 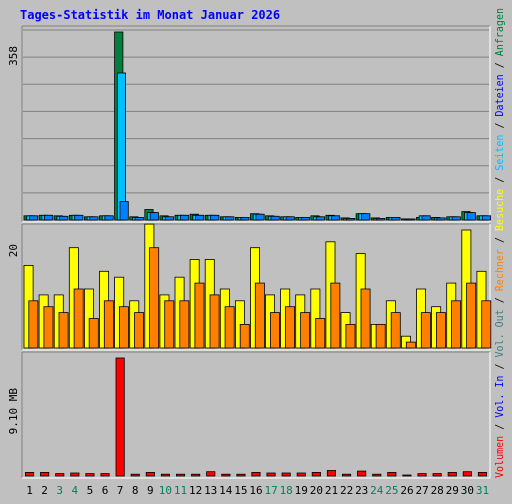 What do you see at coordinates (391, 490) in the screenshot?
I see `x-tick-label: 25` at bounding box center [391, 490].